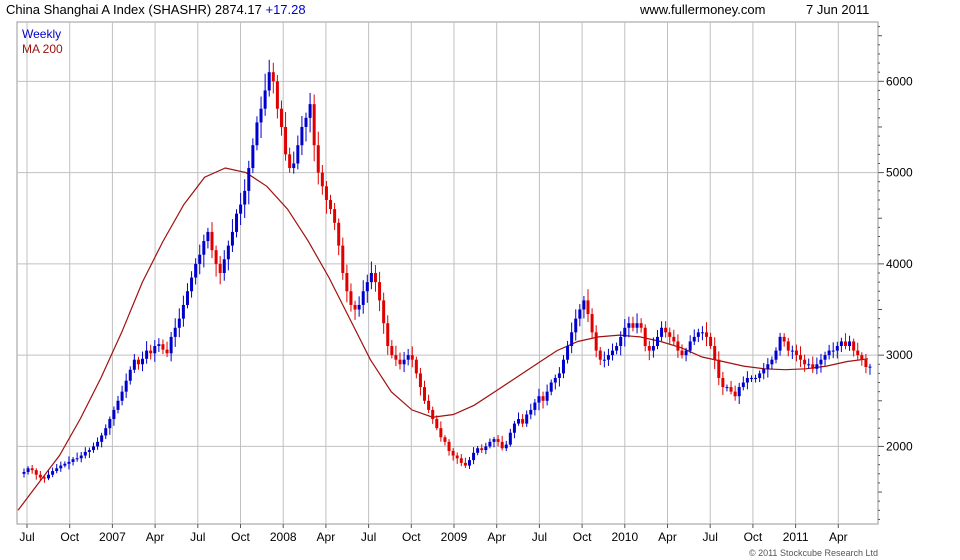 The image size is (960, 560). I want to click on x-tick-label: 2009, so click(454, 537).